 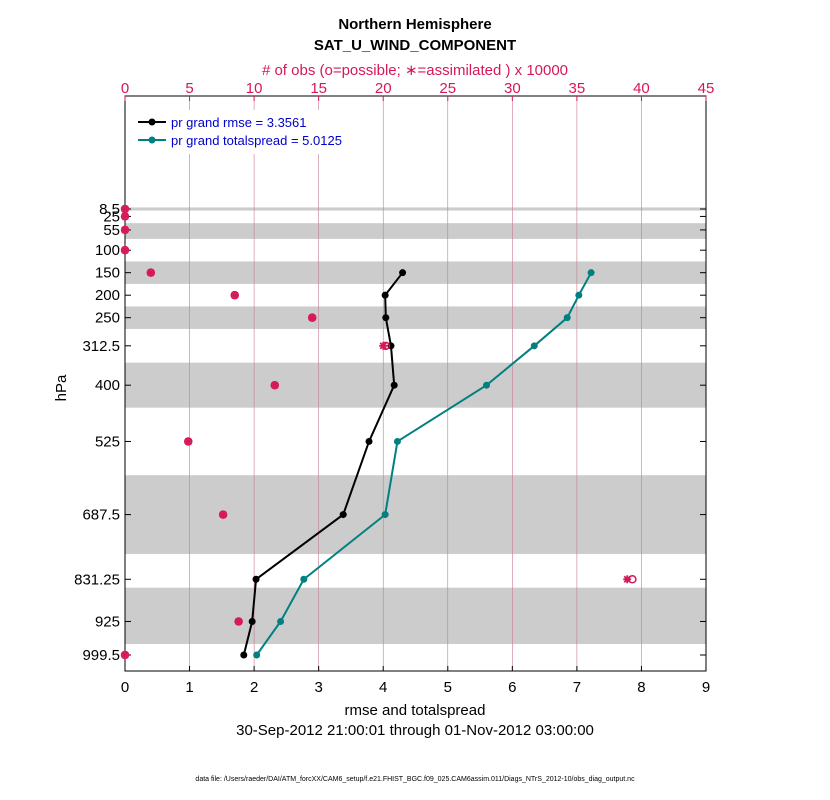 What do you see at coordinates (256, 140) in the screenshot?
I see `legend-spread-label: pr grand totalspread = 5.0125` at bounding box center [256, 140].